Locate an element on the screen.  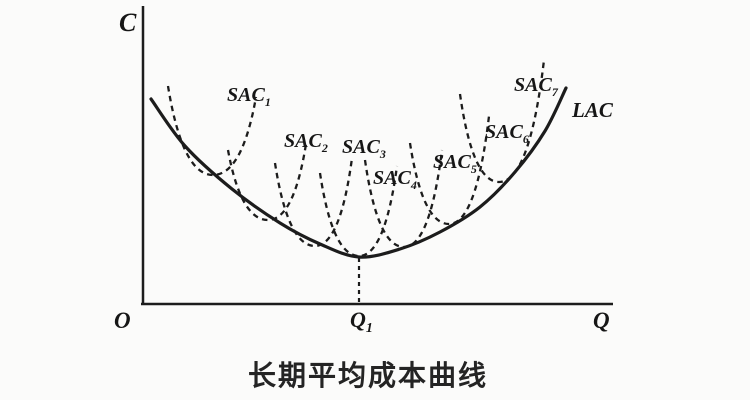
sac7-curve is located at coordinates (502, 121).